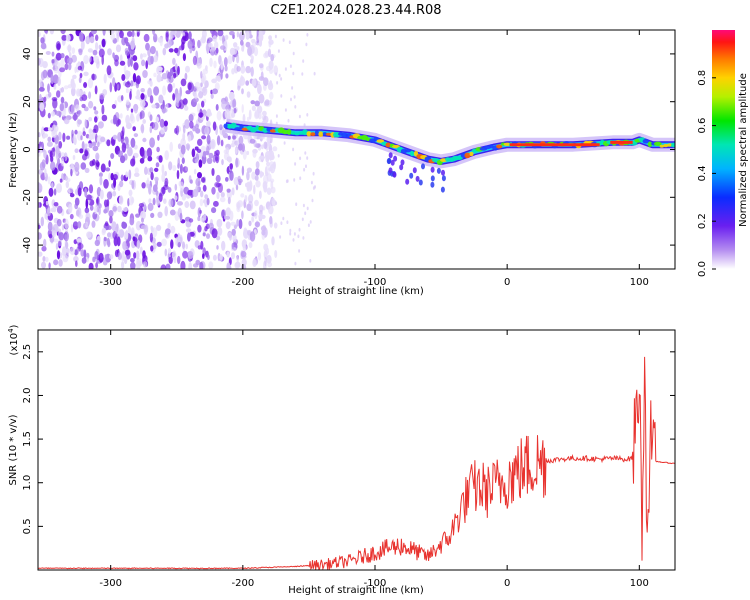 This screenshot has height=600, width=750. I want to click on x-tick-label: 100, so click(639, 282).